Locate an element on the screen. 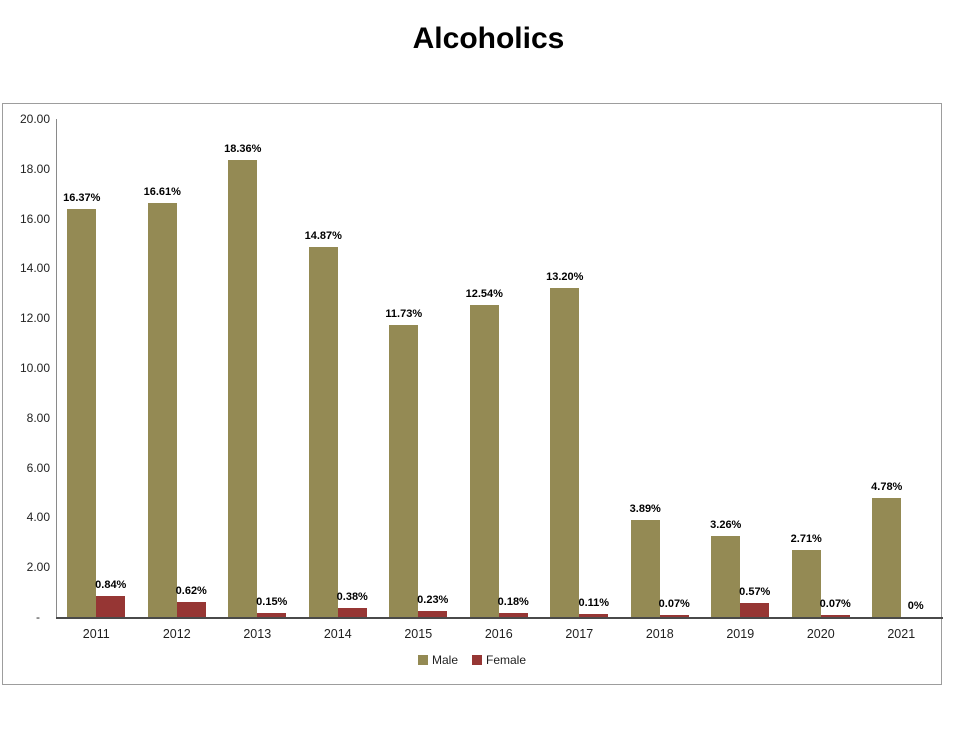 The image size is (977, 751). bar-label-male-2014: 14.87% is located at coordinates (323, 236).